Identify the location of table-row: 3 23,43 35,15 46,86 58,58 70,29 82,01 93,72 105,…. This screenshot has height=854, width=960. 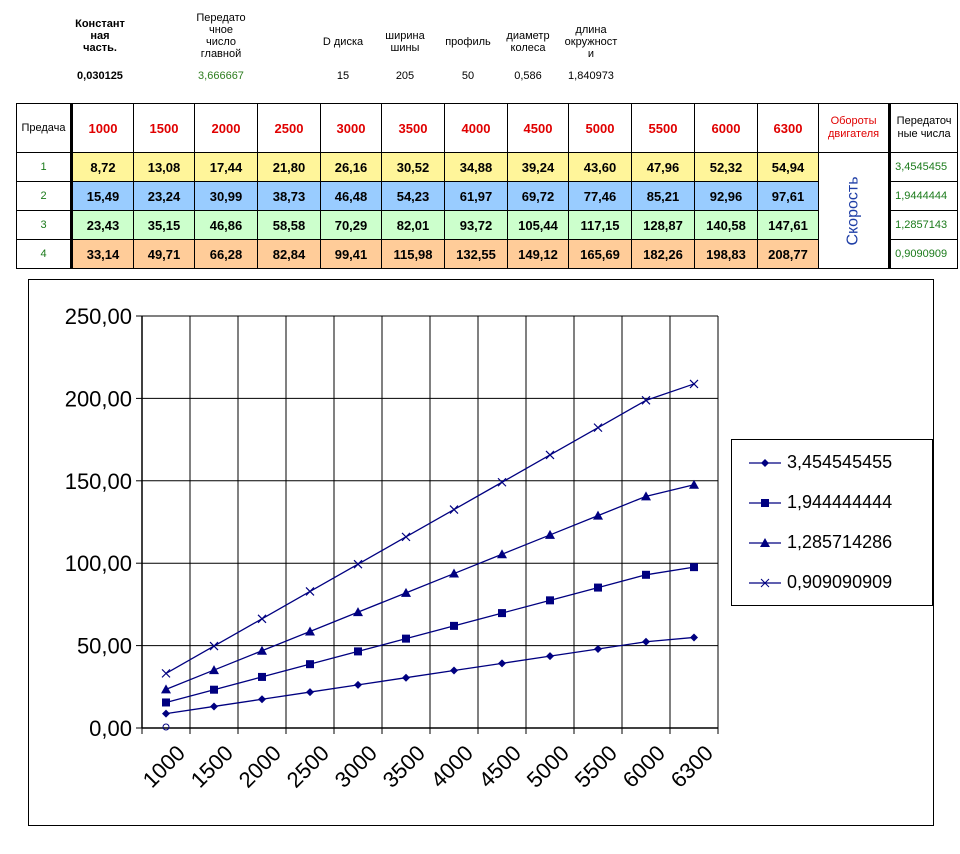
(487, 225).